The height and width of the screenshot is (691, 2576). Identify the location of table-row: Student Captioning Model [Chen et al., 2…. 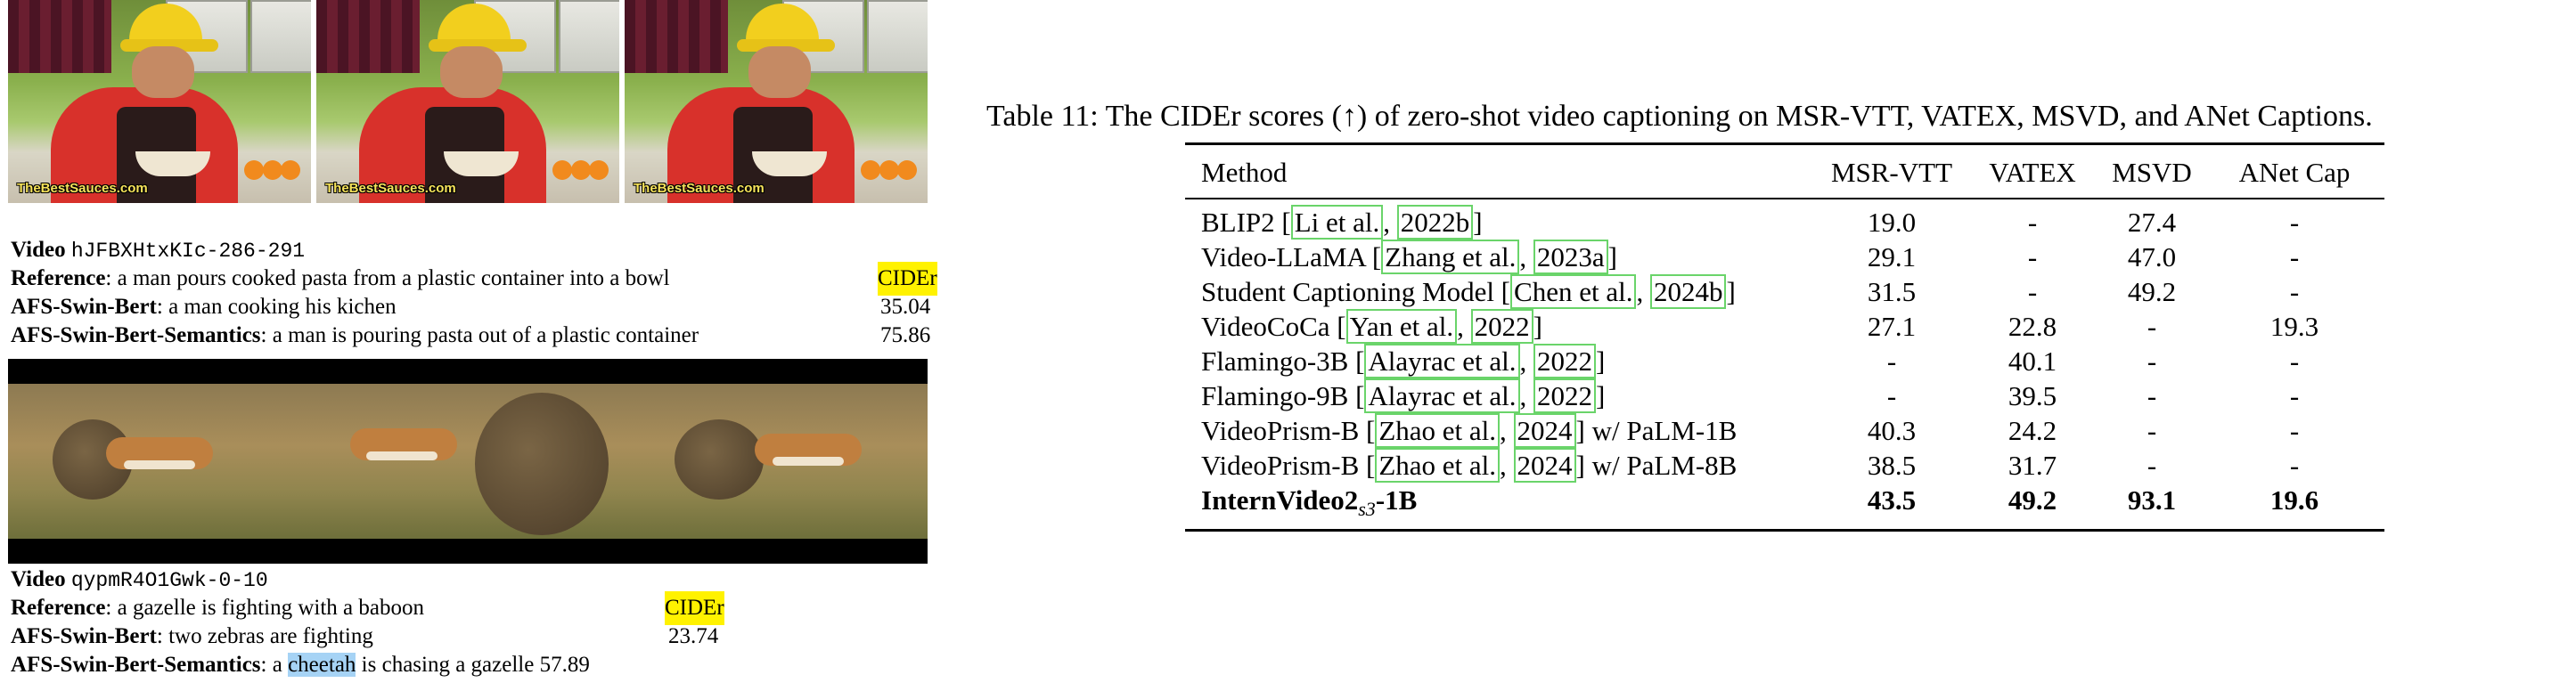
(1750, 291).